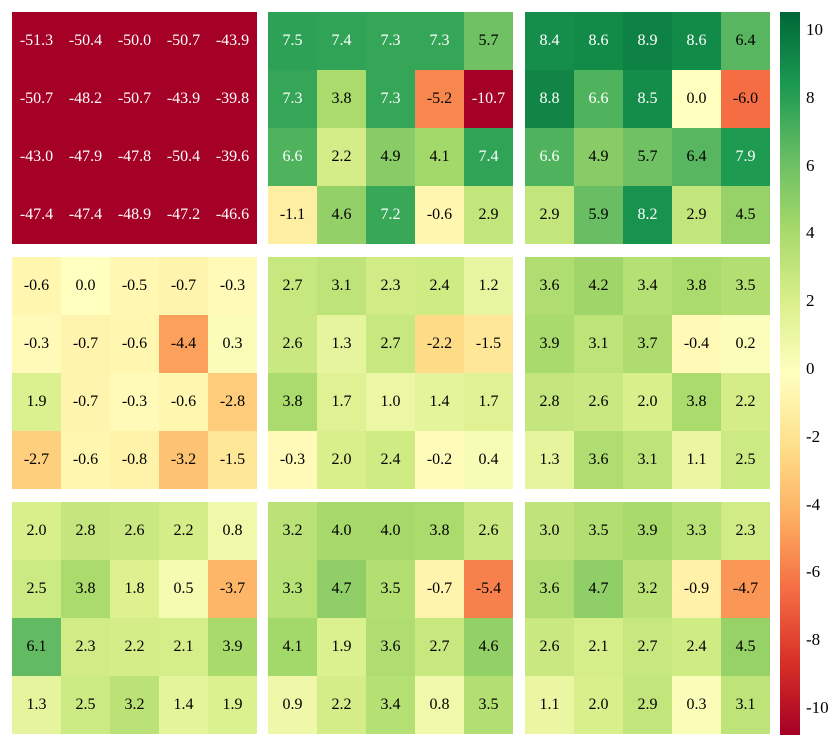 Image resolution: width=830 pixels, height=747 pixels. I want to click on heatmap-cell: 7.9, so click(745, 157).